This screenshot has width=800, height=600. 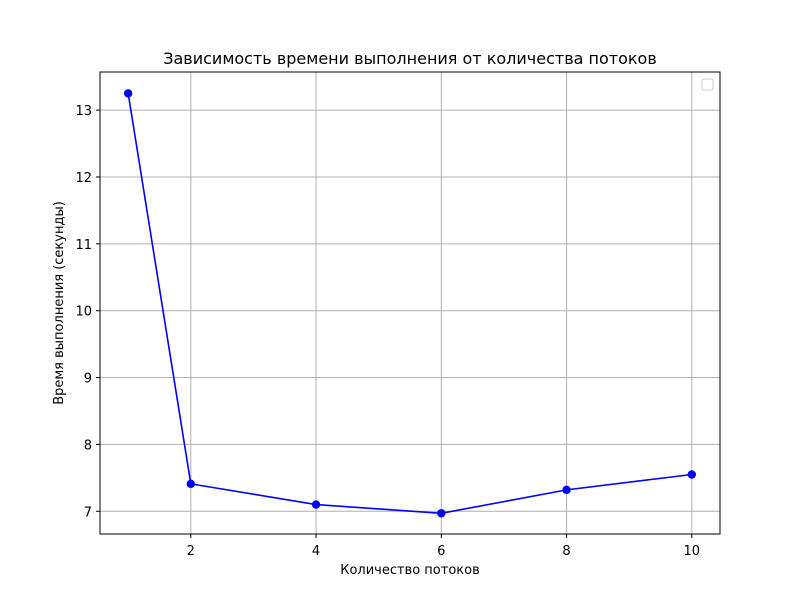 What do you see at coordinates (88, 379) in the screenshot?
I see `y-tick-label: 9` at bounding box center [88, 379].